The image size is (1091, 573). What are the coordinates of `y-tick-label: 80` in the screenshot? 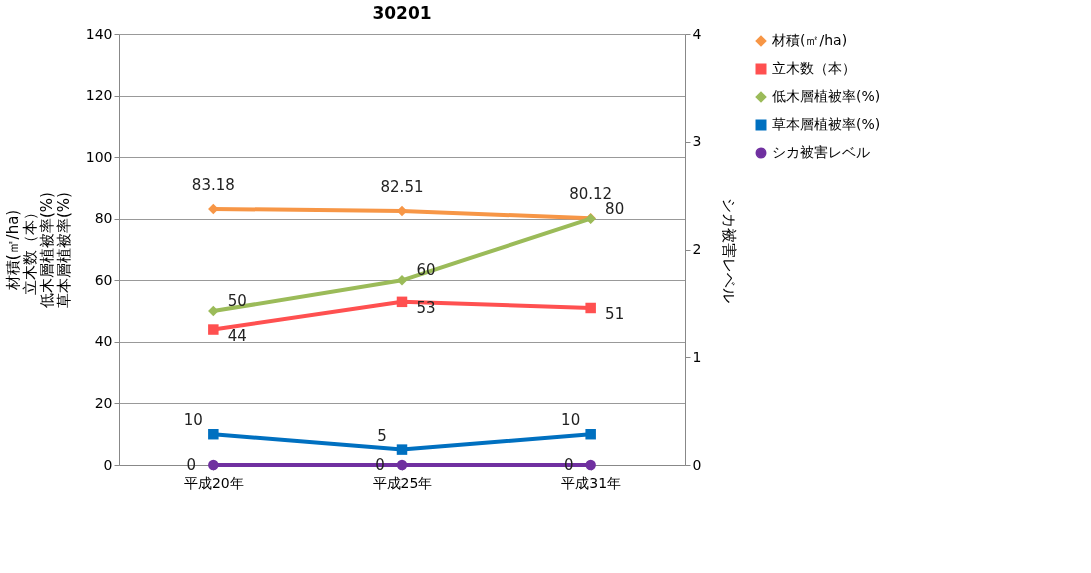 It's located at (103, 218).